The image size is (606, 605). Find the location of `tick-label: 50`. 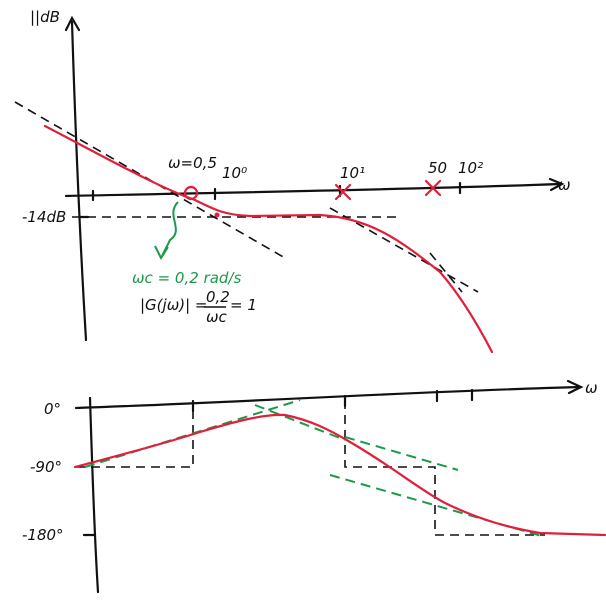

tick-label: 50 is located at coordinates (437, 168).